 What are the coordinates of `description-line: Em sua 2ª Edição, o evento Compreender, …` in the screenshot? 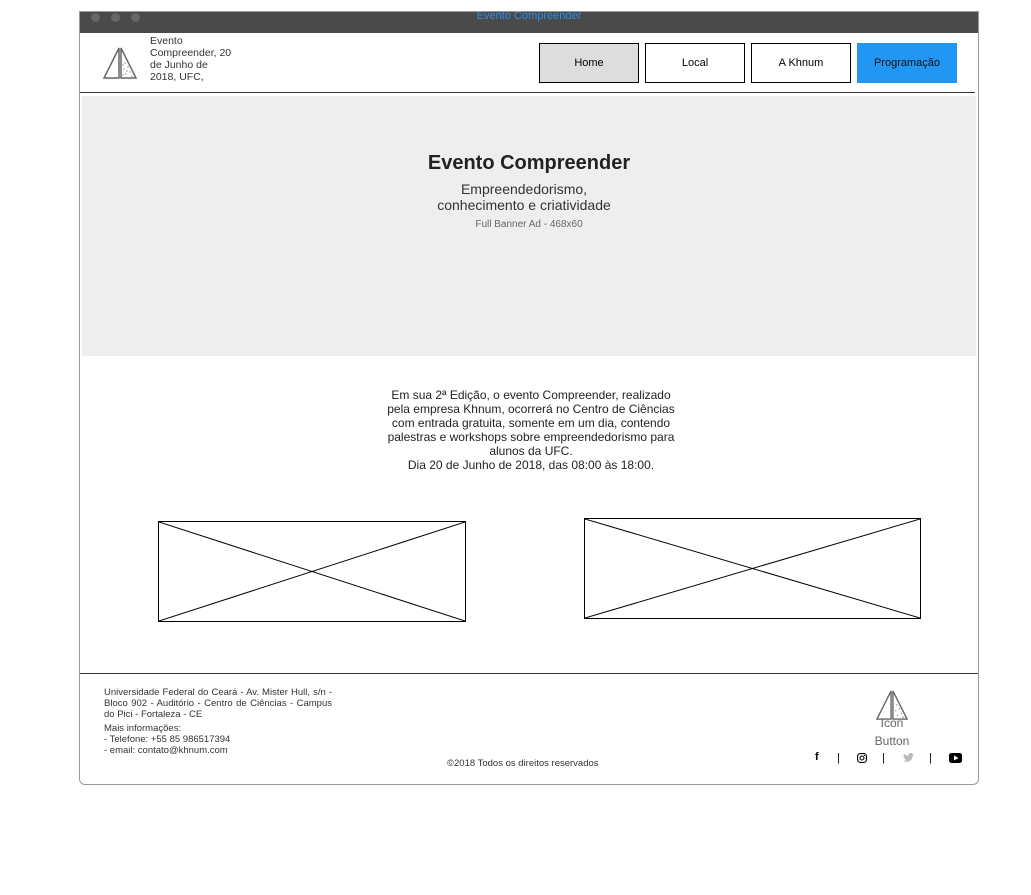 It's located at (531, 395).